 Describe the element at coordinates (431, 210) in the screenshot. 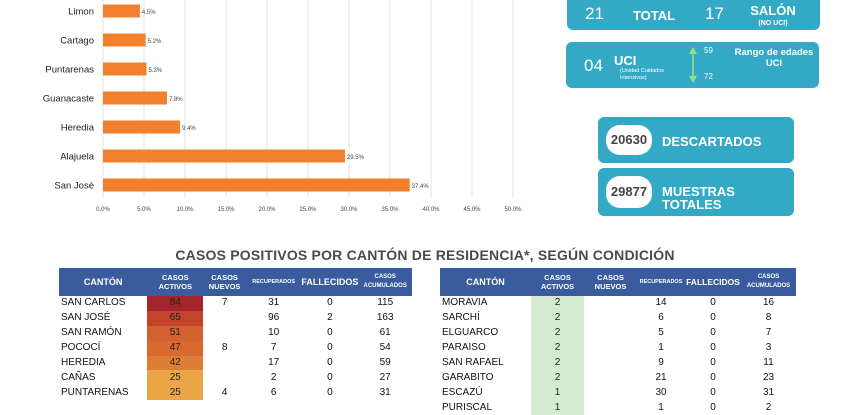

I see `x-tick-label: 40.0%` at that location.